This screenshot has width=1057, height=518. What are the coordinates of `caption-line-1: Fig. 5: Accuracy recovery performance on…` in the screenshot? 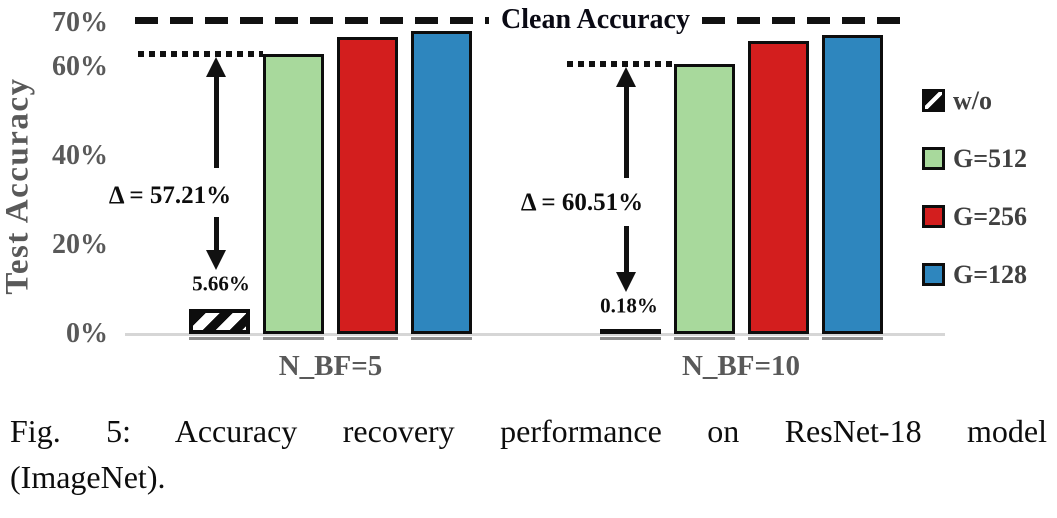 It's located at (528, 431).